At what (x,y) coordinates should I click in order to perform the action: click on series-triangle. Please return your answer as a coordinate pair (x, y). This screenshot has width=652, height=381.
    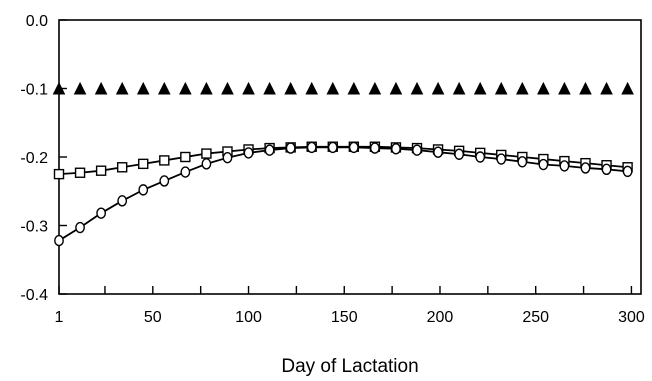
    Looking at the image, I should click on (343, 88).